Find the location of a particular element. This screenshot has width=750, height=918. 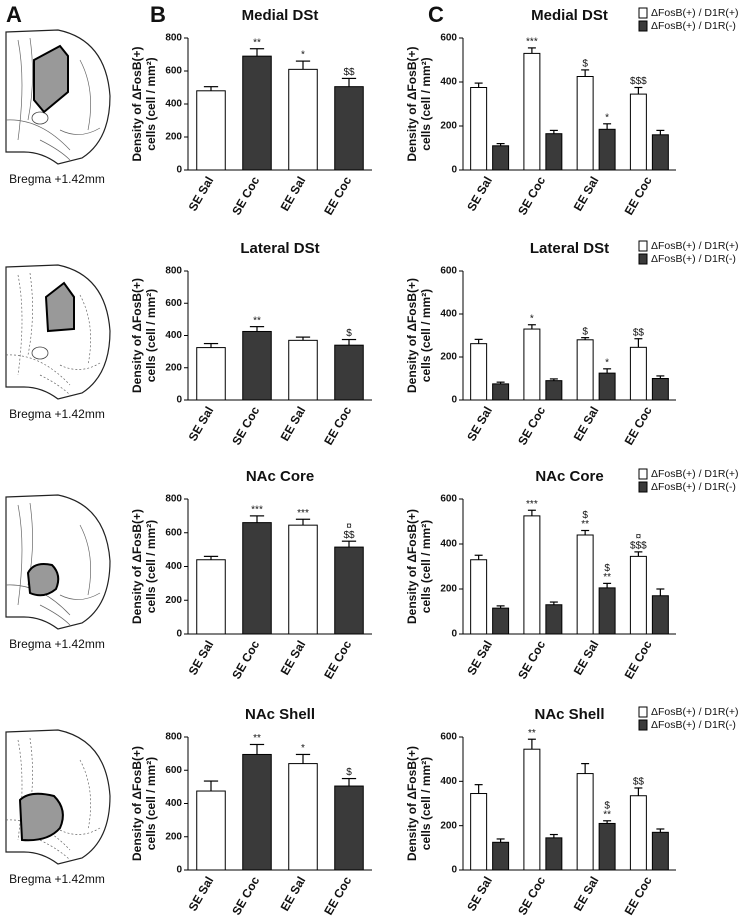

significance-label: $$ is located at coordinates (639, 782).